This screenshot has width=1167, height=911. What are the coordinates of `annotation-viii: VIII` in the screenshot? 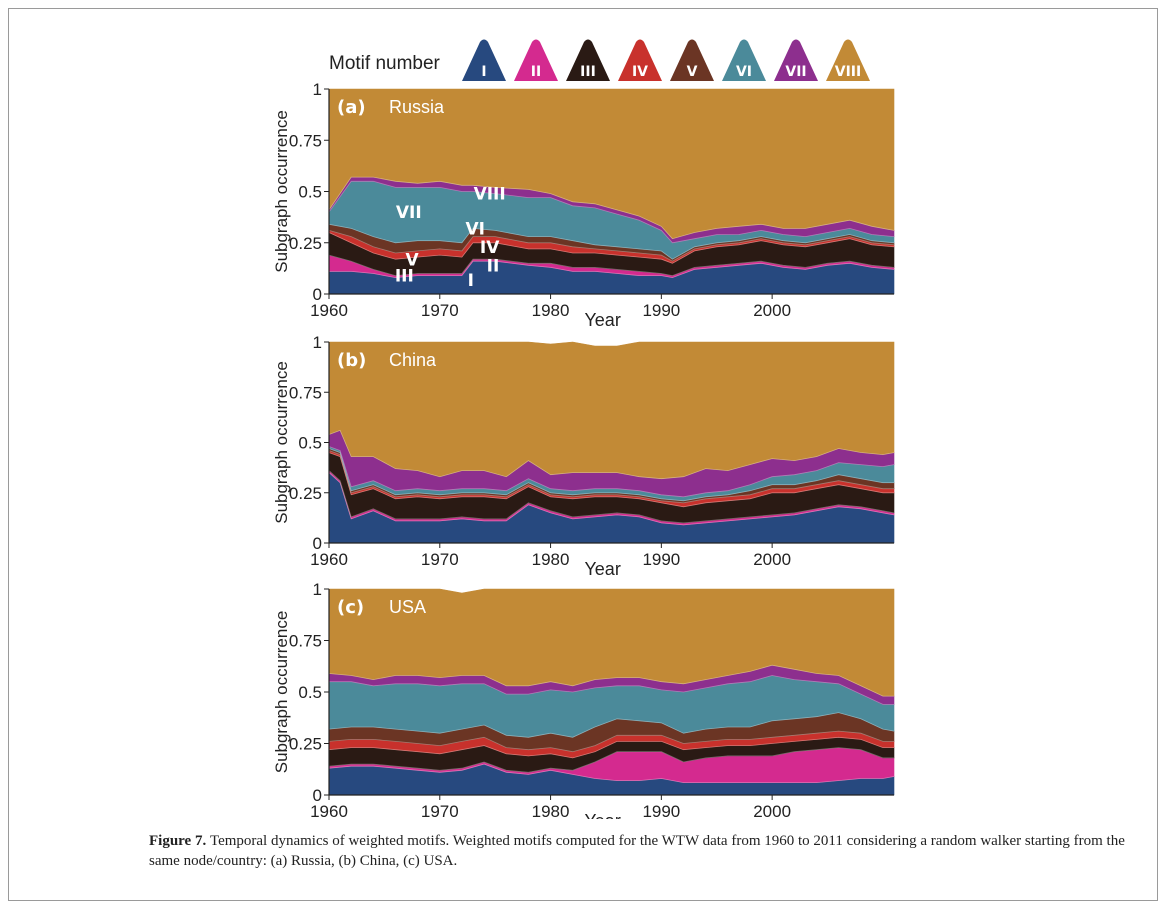 It's located at (490, 195).